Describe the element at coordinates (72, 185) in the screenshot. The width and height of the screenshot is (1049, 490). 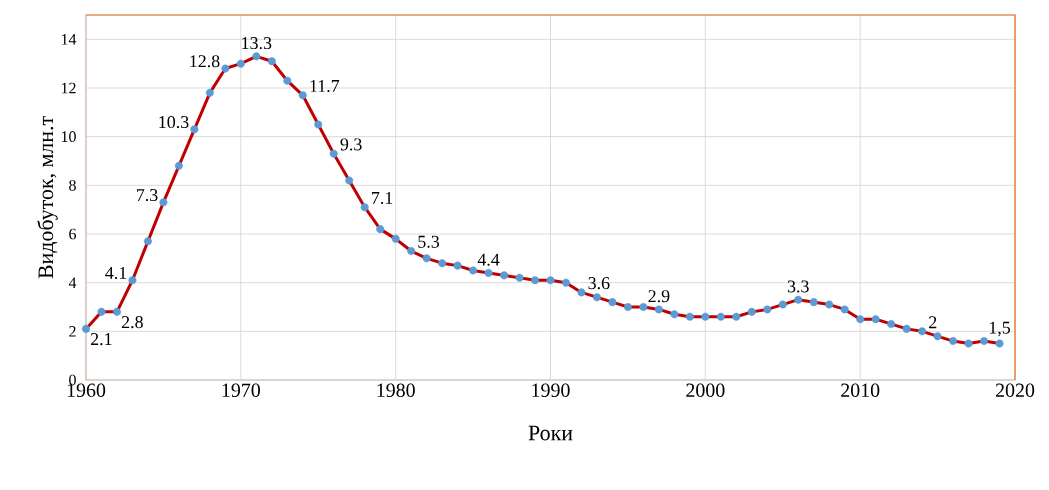
I see `y-tick-label: 8` at that location.